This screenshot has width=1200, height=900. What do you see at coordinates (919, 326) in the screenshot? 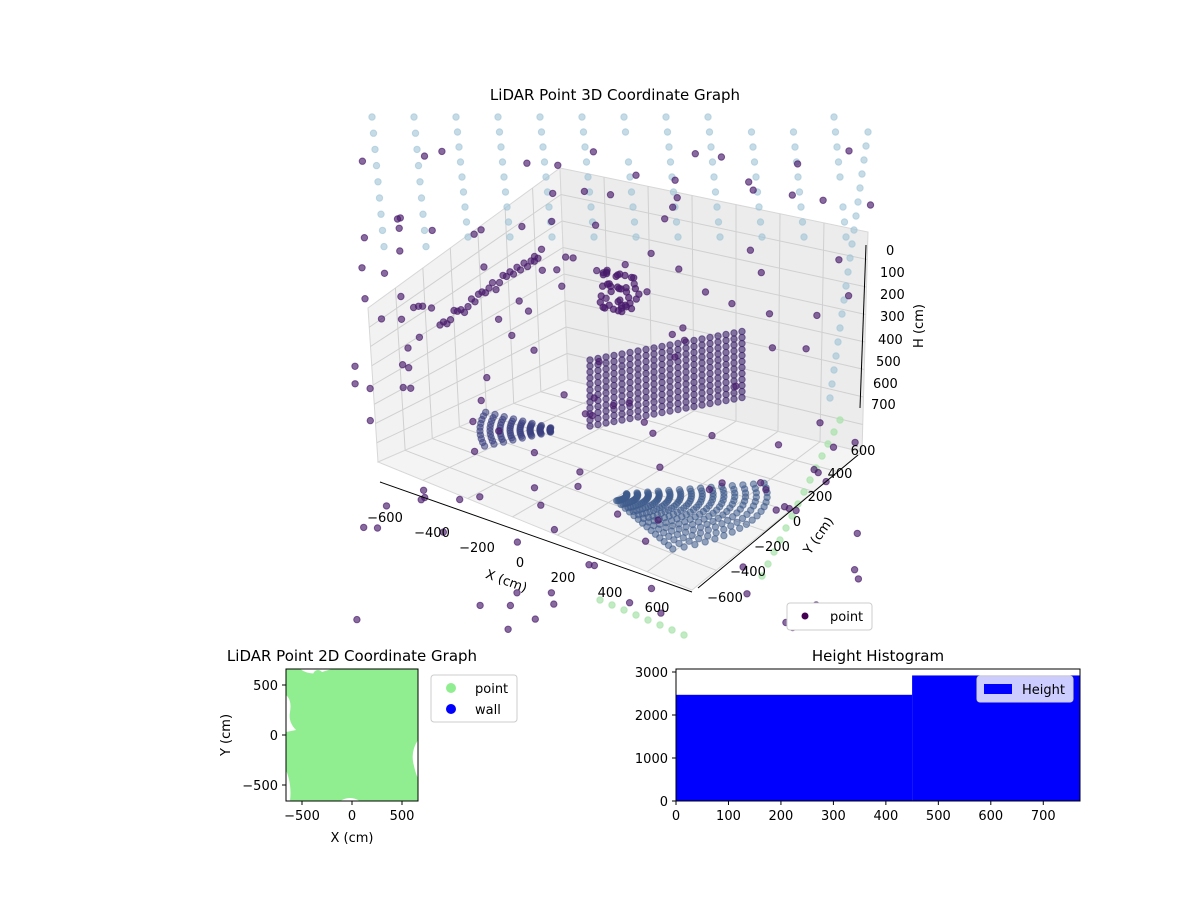
I see `z-axis-label: H (cm)` at bounding box center [919, 326].